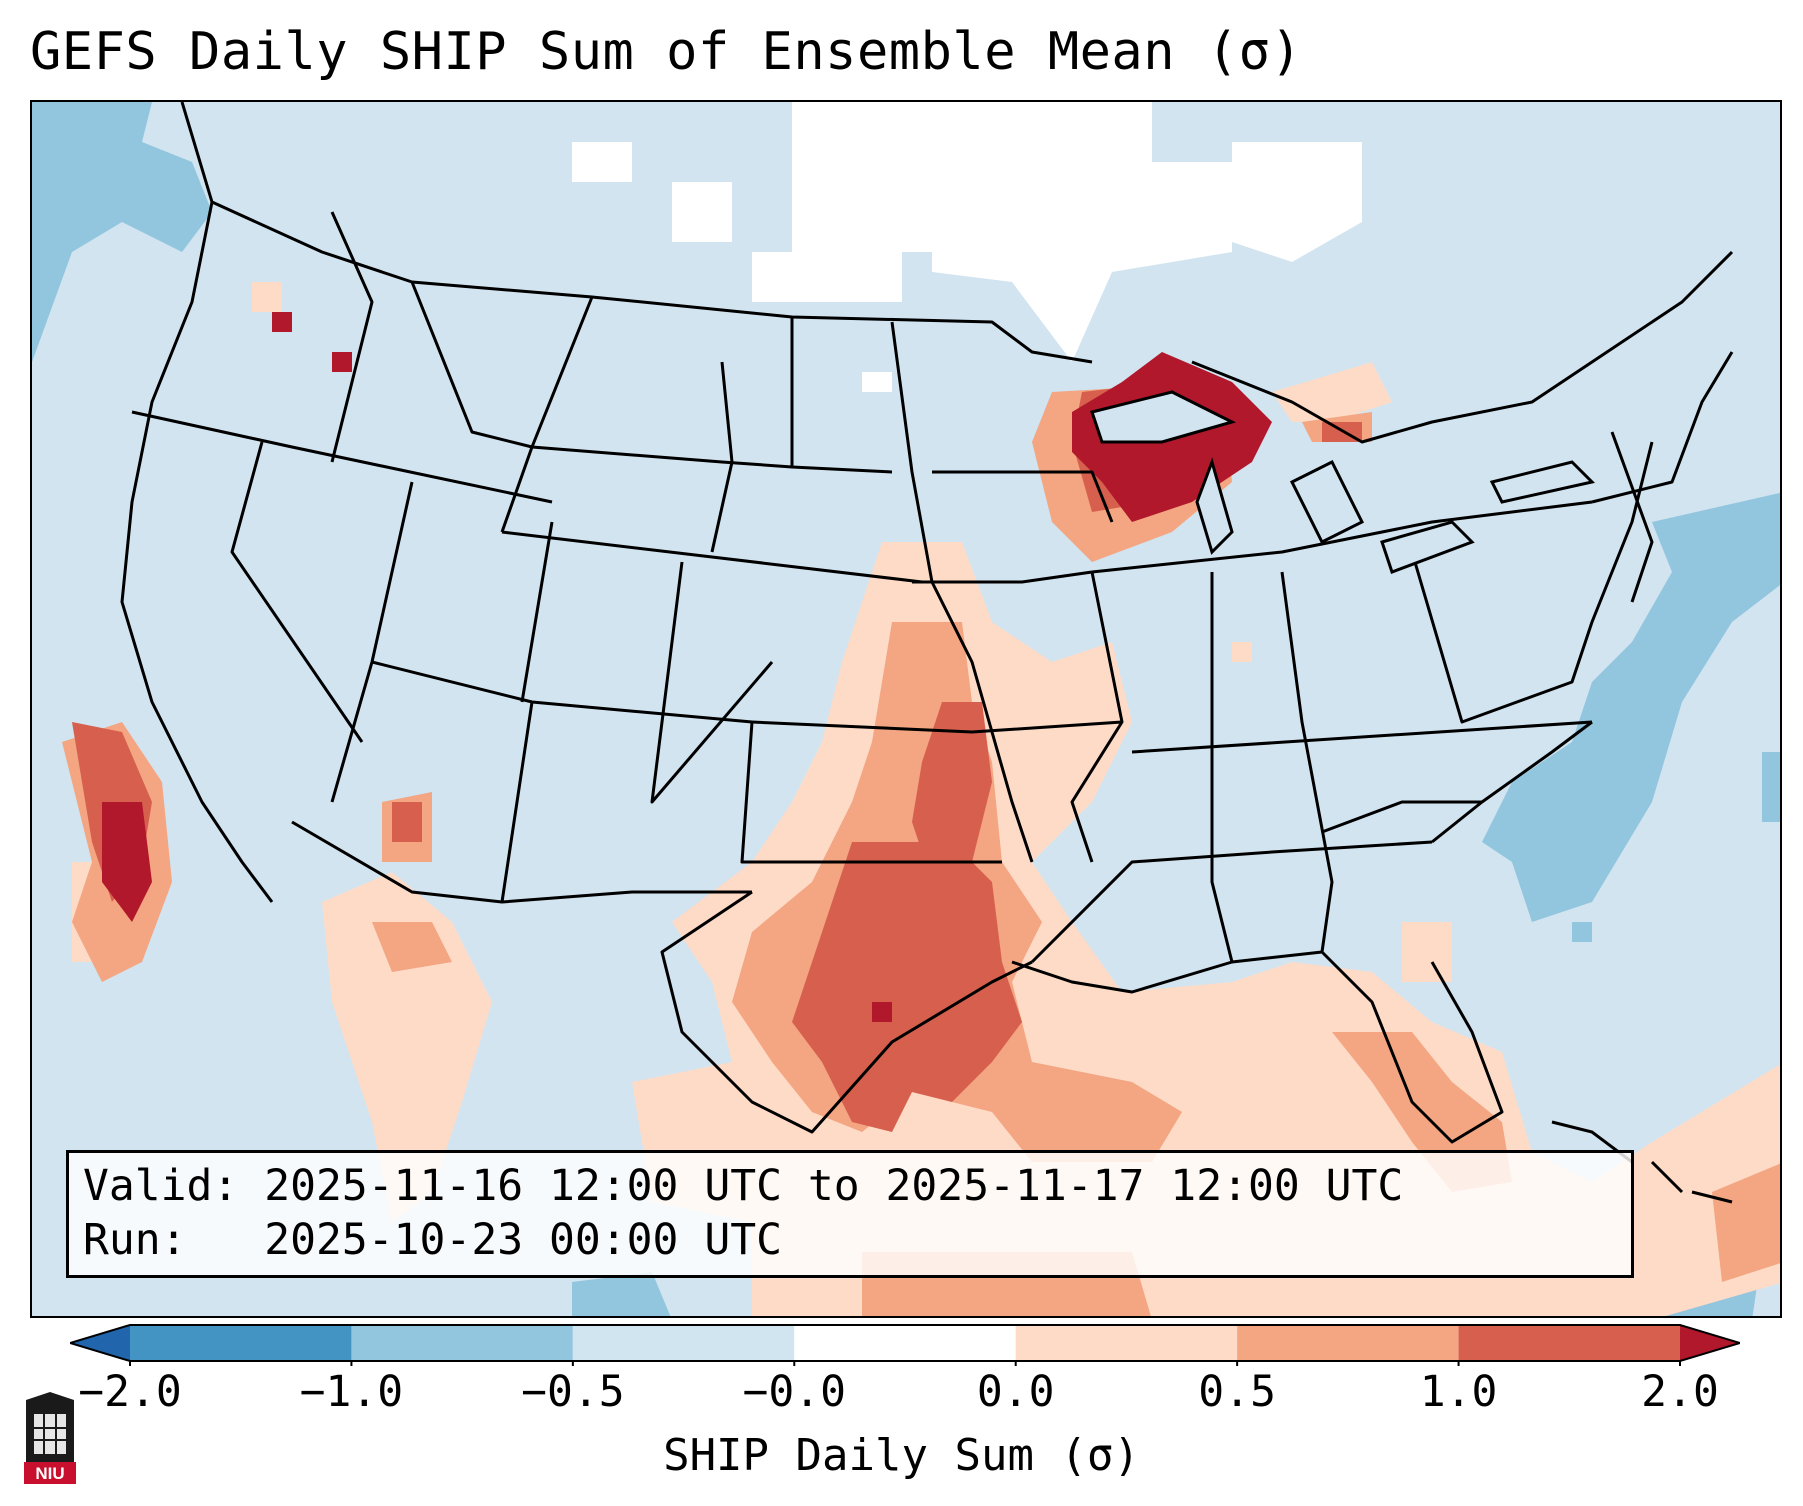 This screenshot has width=1803, height=1506. I want to click on colorbar-tick-label: −2.0, so click(130, 1392).